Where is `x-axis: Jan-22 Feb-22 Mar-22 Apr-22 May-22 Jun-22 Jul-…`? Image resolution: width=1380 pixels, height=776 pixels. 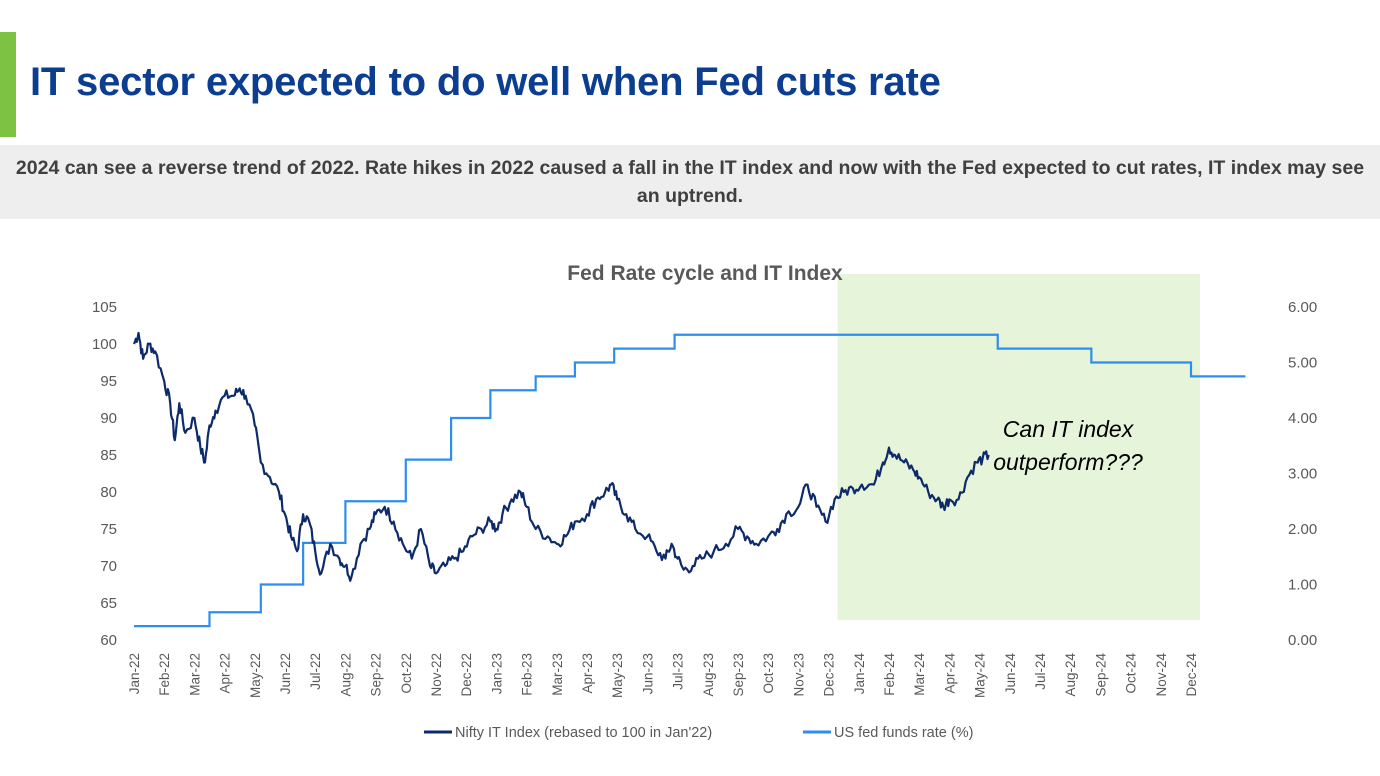
x-axis: Jan-22 Feb-22 Mar-22 Apr-22 May-22 Jun-22 Jul-… is located at coordinates (663, 676).